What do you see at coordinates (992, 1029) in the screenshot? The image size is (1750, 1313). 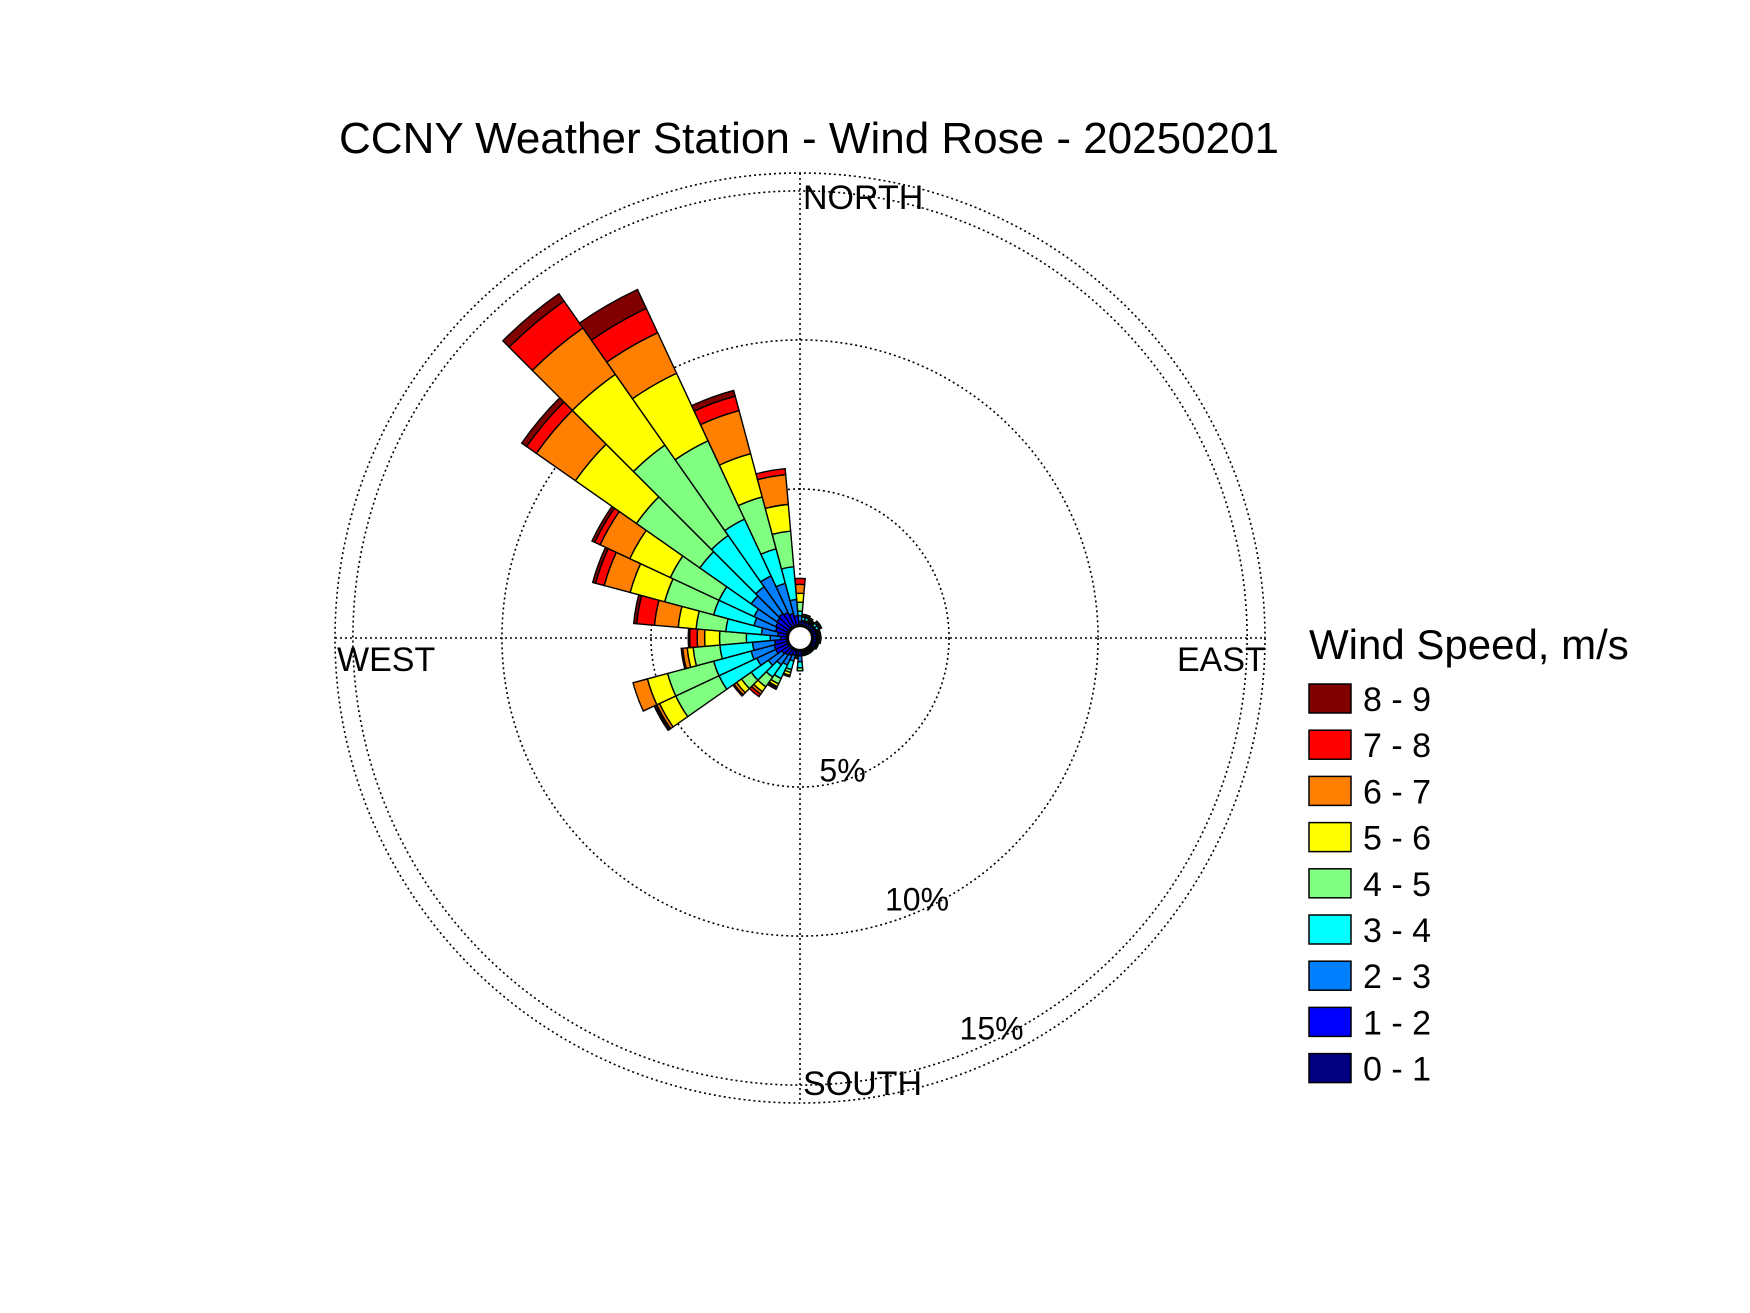 I see `ring-label-15: 15%` at bounding box center [992, 1029].